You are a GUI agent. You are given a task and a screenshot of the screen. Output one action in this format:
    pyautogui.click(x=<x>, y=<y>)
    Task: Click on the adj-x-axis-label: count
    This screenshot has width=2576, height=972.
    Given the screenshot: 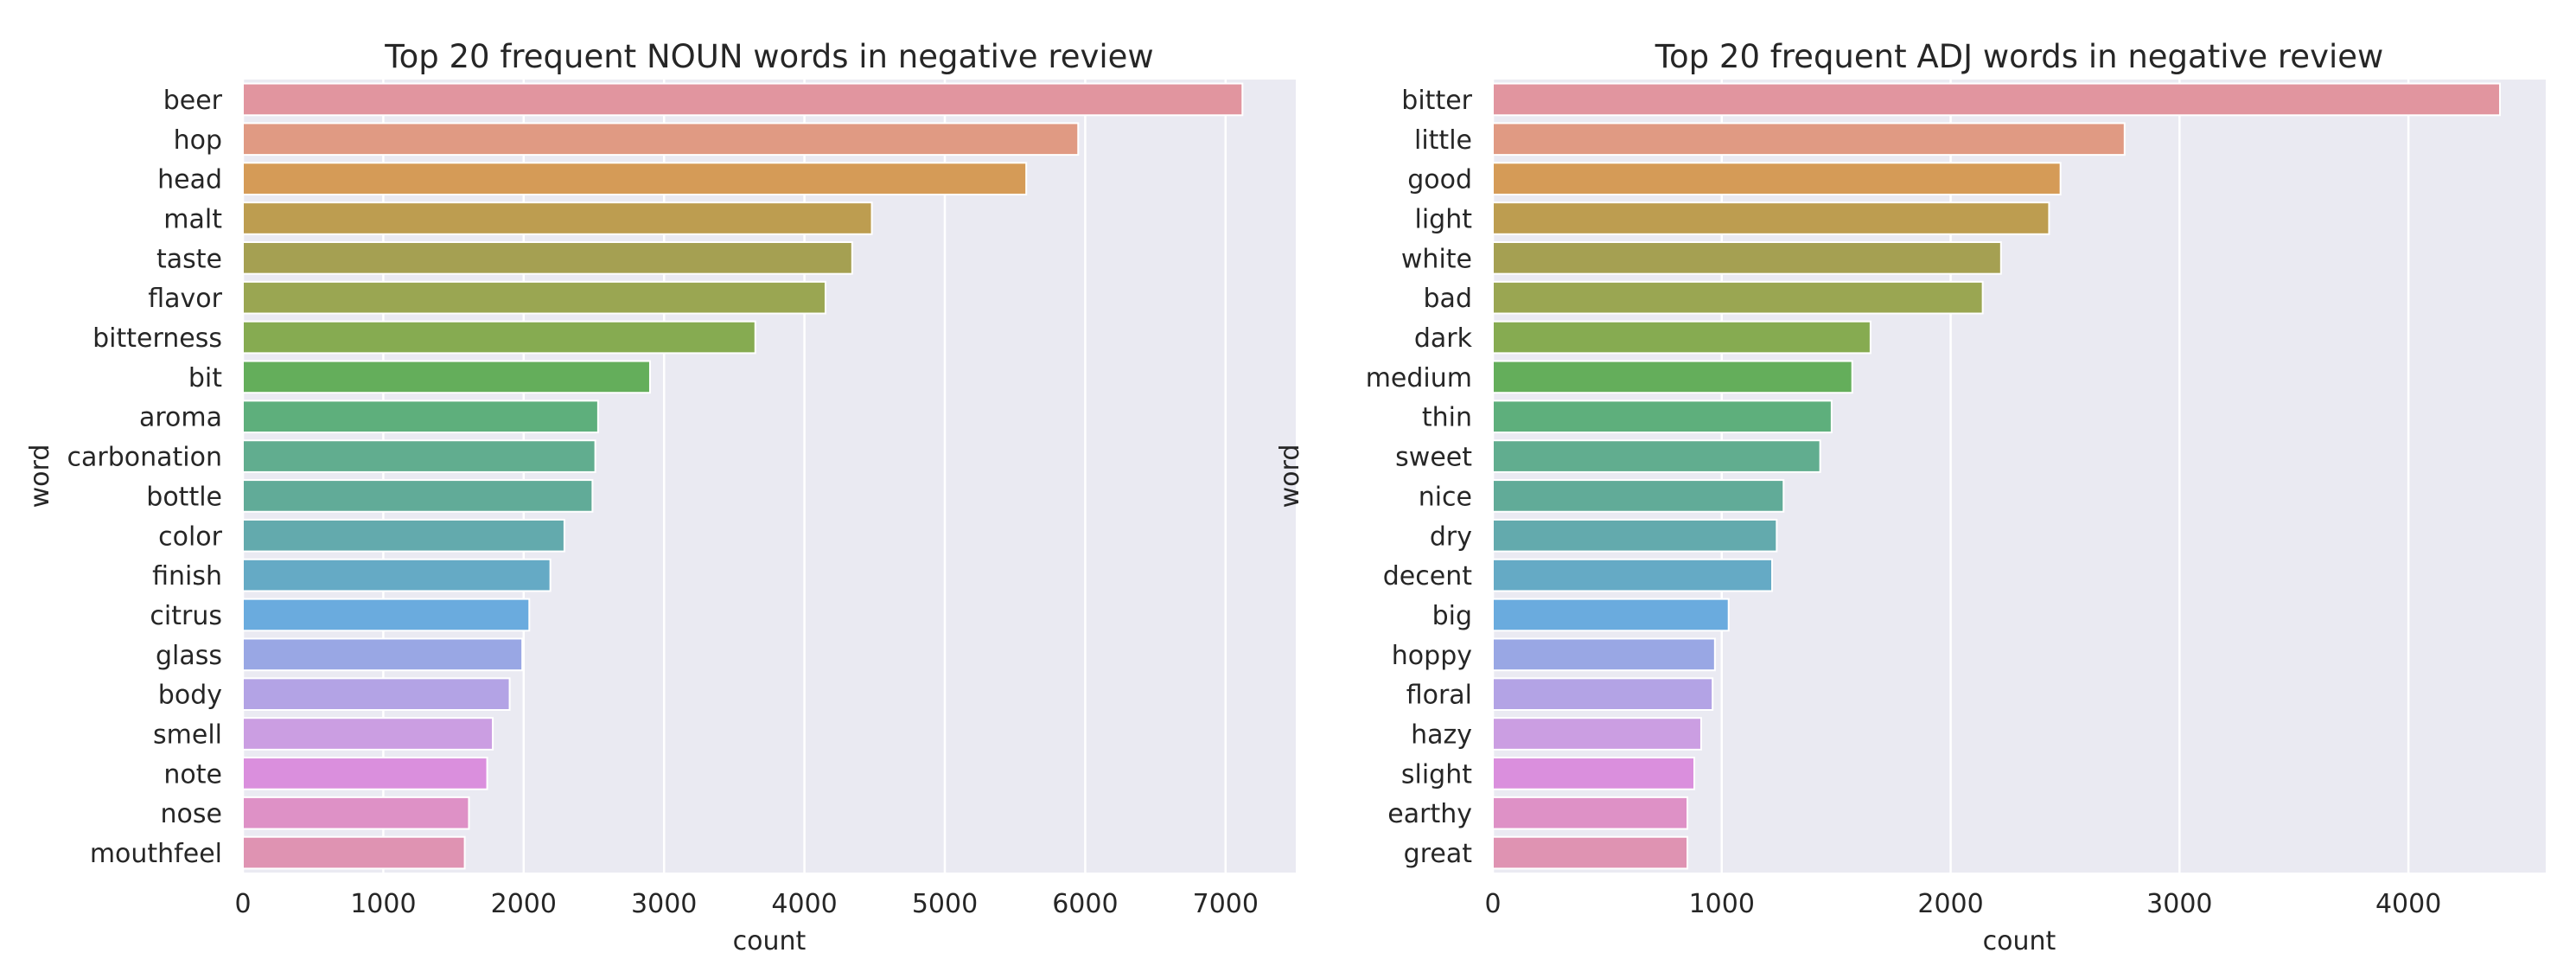 What is the action you would take?
    pyautogui.click(x=2019, y=941)
    